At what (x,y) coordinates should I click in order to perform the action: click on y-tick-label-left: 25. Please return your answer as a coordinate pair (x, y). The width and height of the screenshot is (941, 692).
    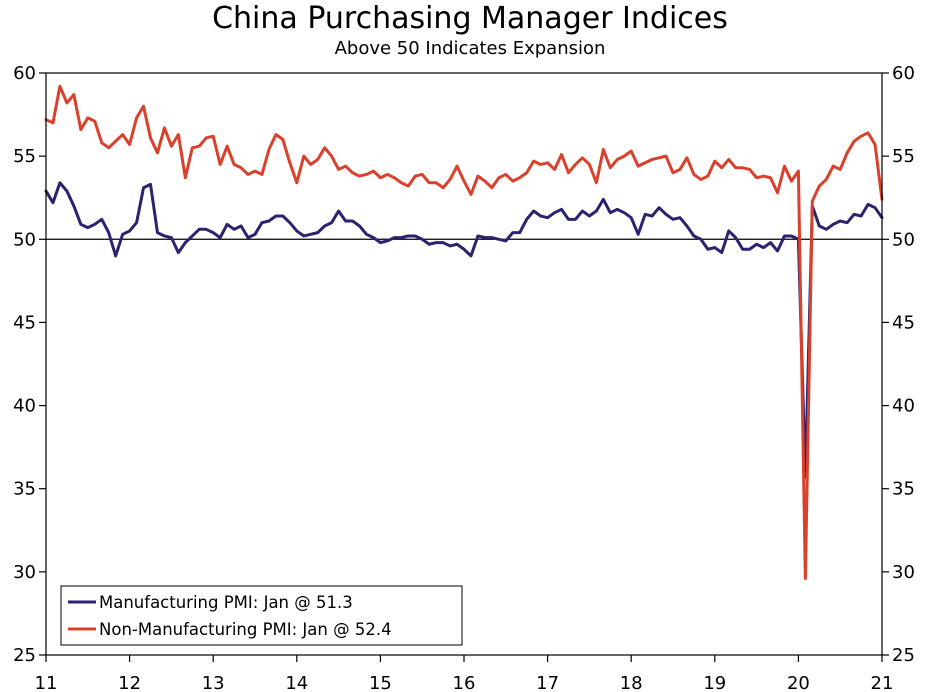
    Looking at the image, I should click on (24, 655).